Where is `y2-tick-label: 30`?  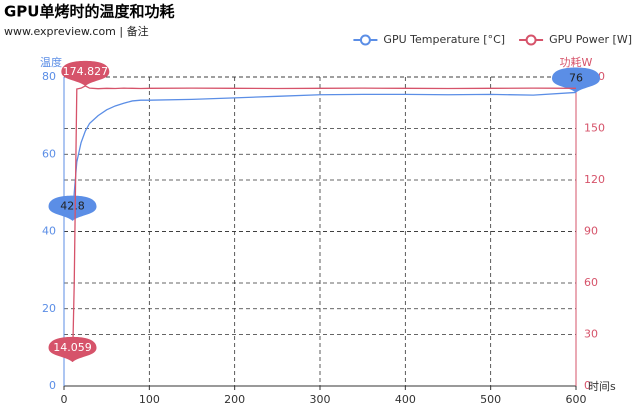
y2-tick-label: 30 is located at coordinates (591, 334).